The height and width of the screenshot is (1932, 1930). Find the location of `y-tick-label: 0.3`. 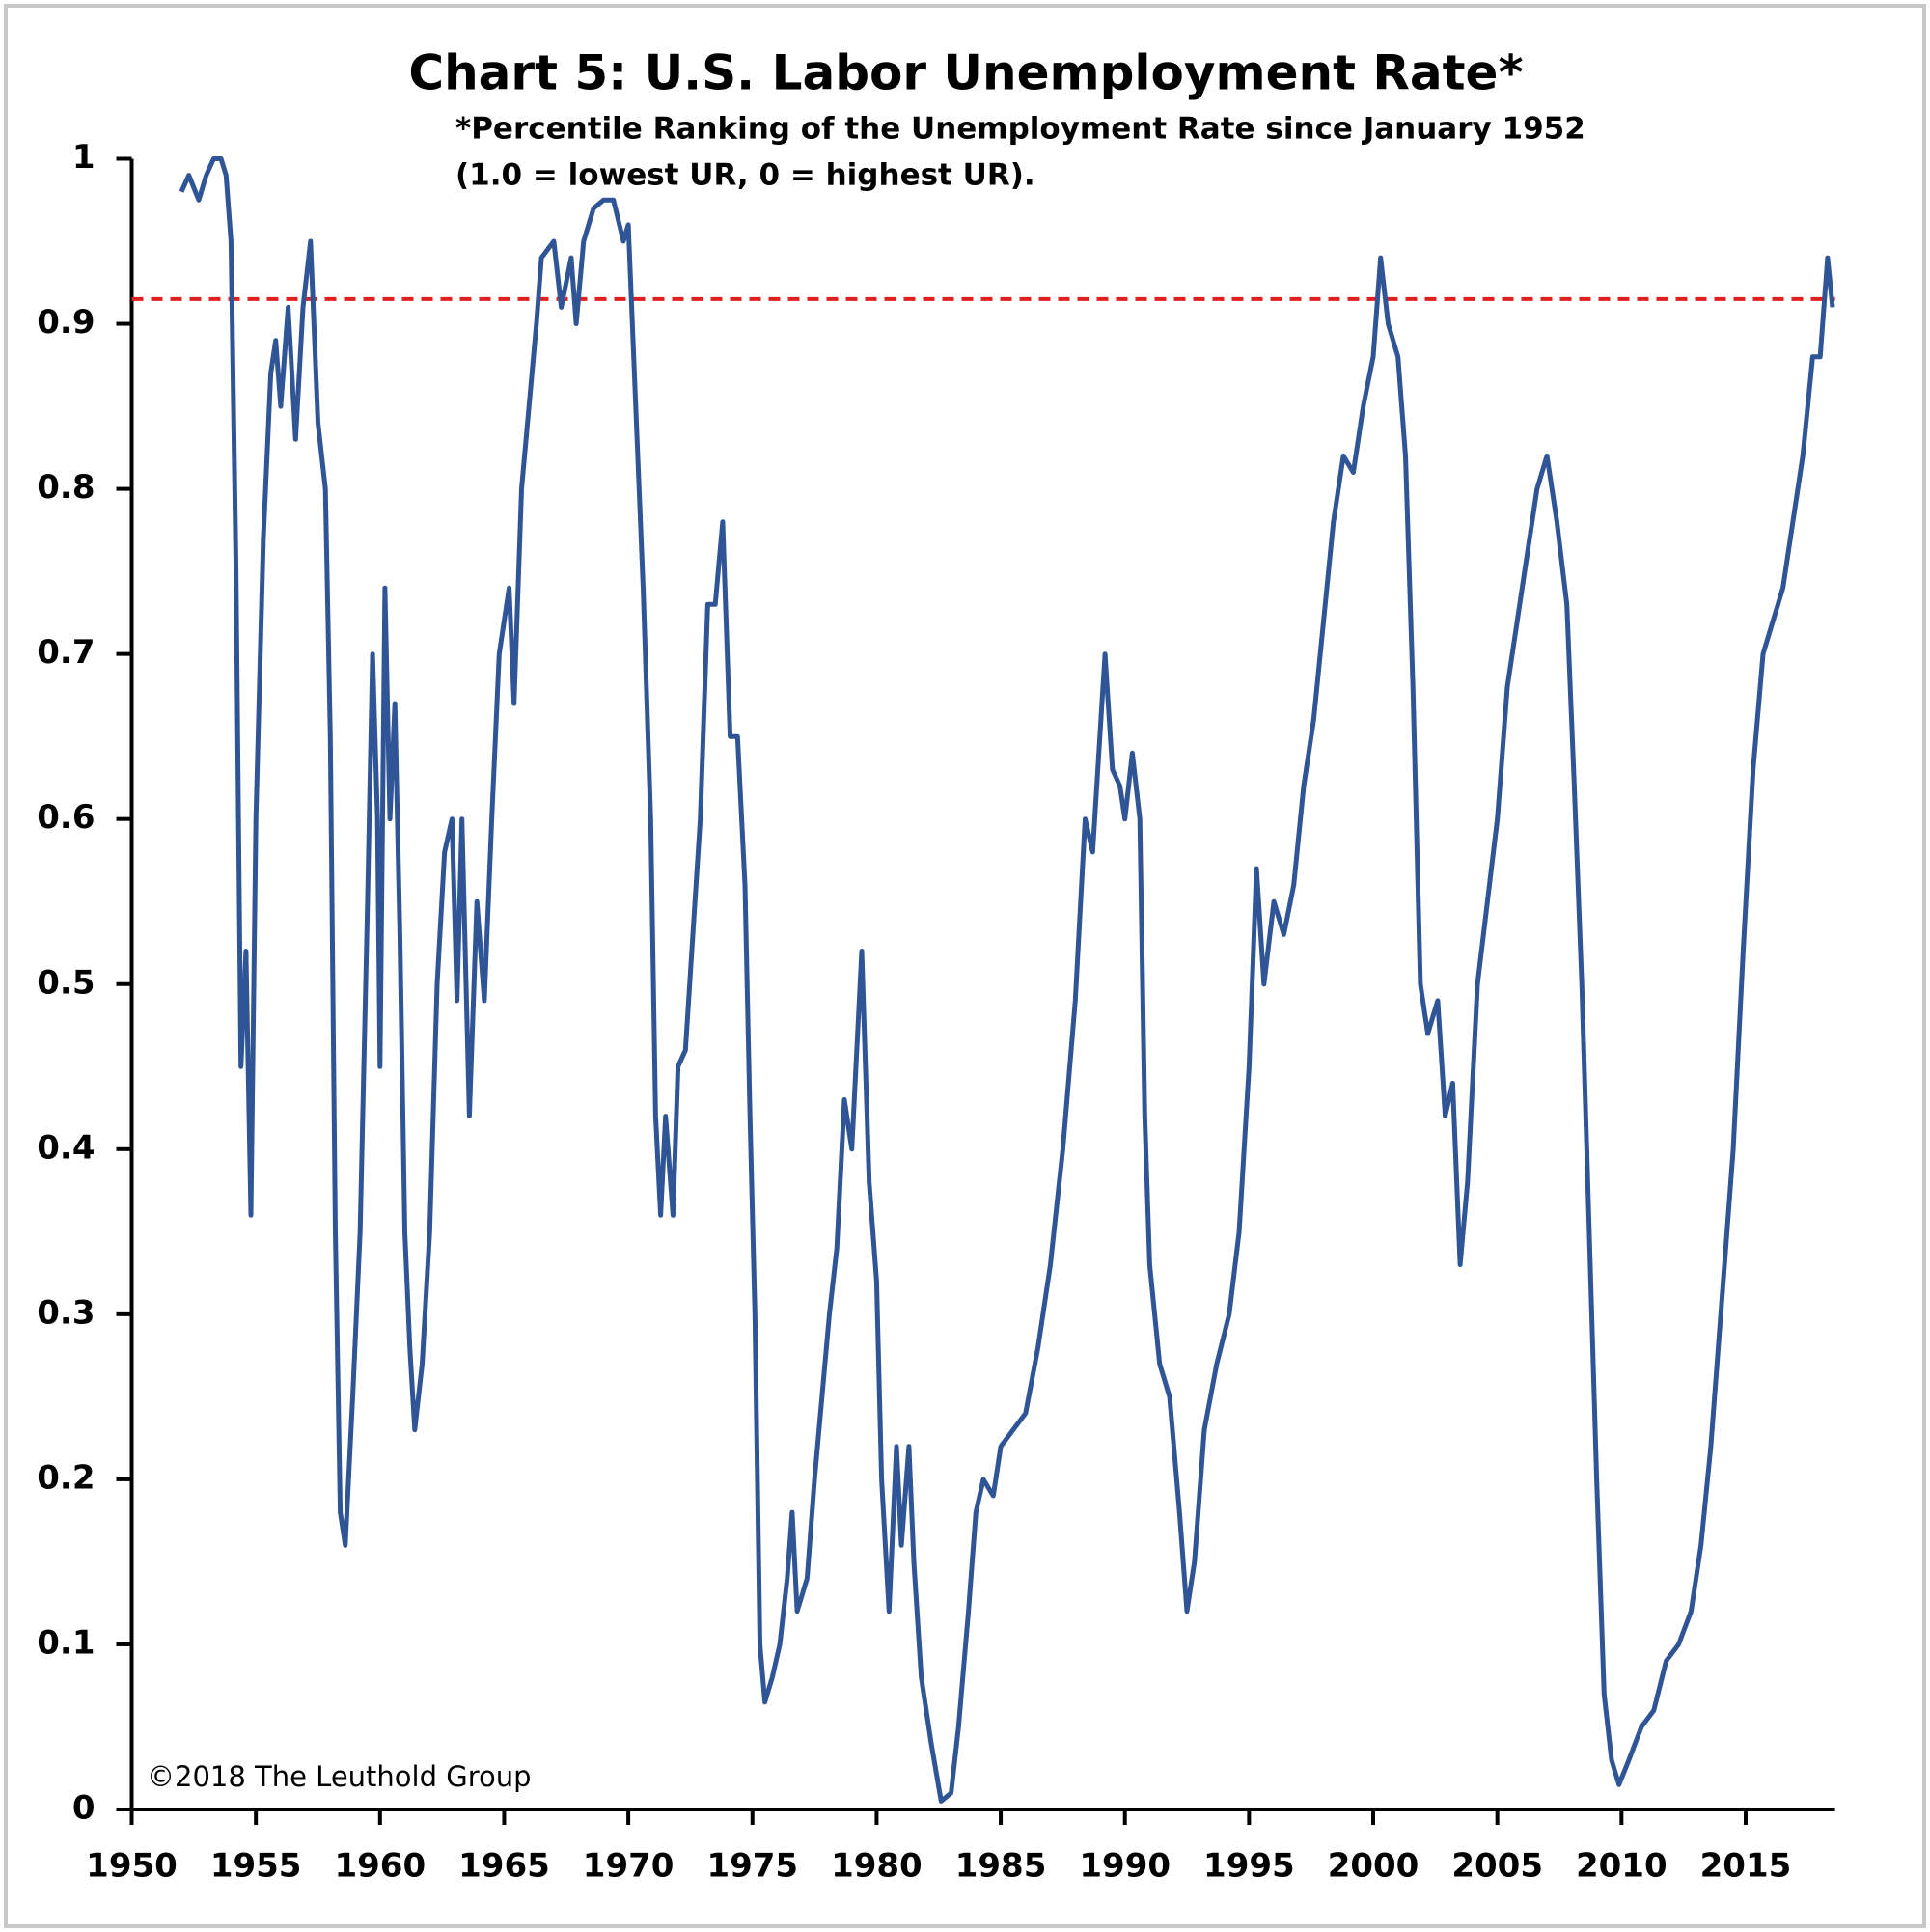

y-tick-label: 0.3 is located at coordinates (66, 1312).